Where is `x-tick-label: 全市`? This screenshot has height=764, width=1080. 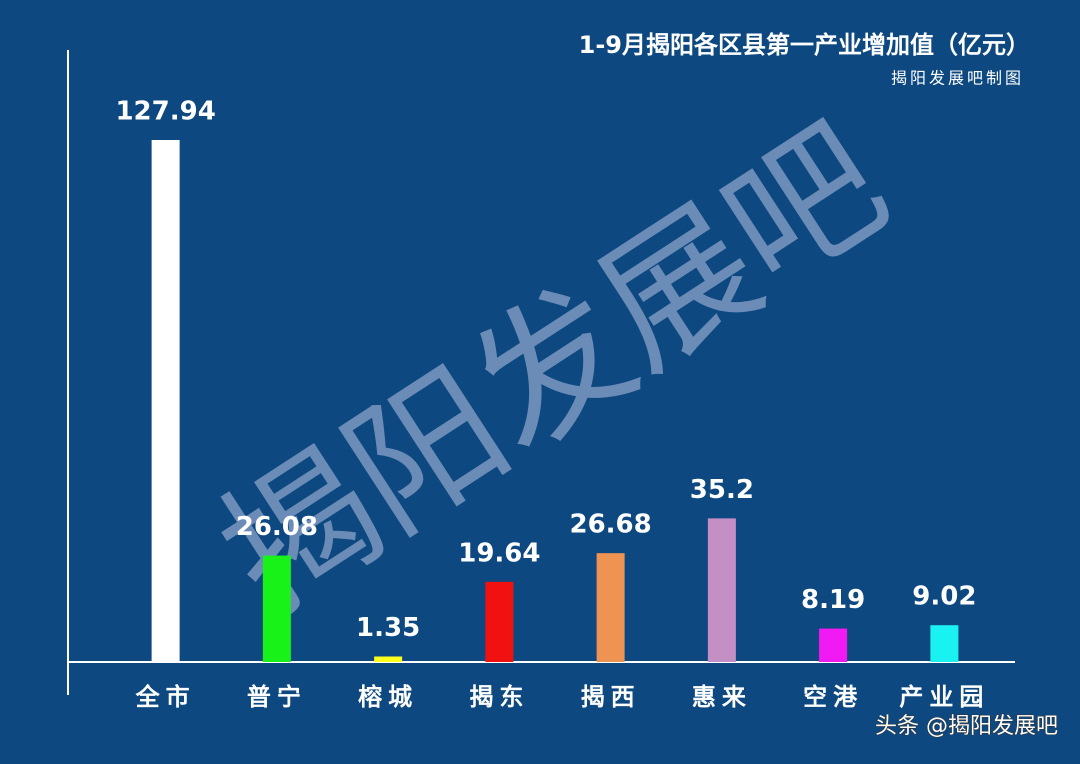
x-tick-label: 全市 is located at coordinates (165, 697).